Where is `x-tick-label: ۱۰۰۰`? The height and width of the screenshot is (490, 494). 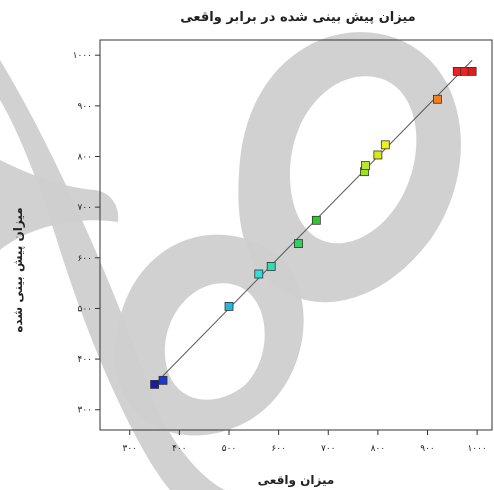
x-tick-label: ۱۰۰۰ is located at coordinates (476, 449).